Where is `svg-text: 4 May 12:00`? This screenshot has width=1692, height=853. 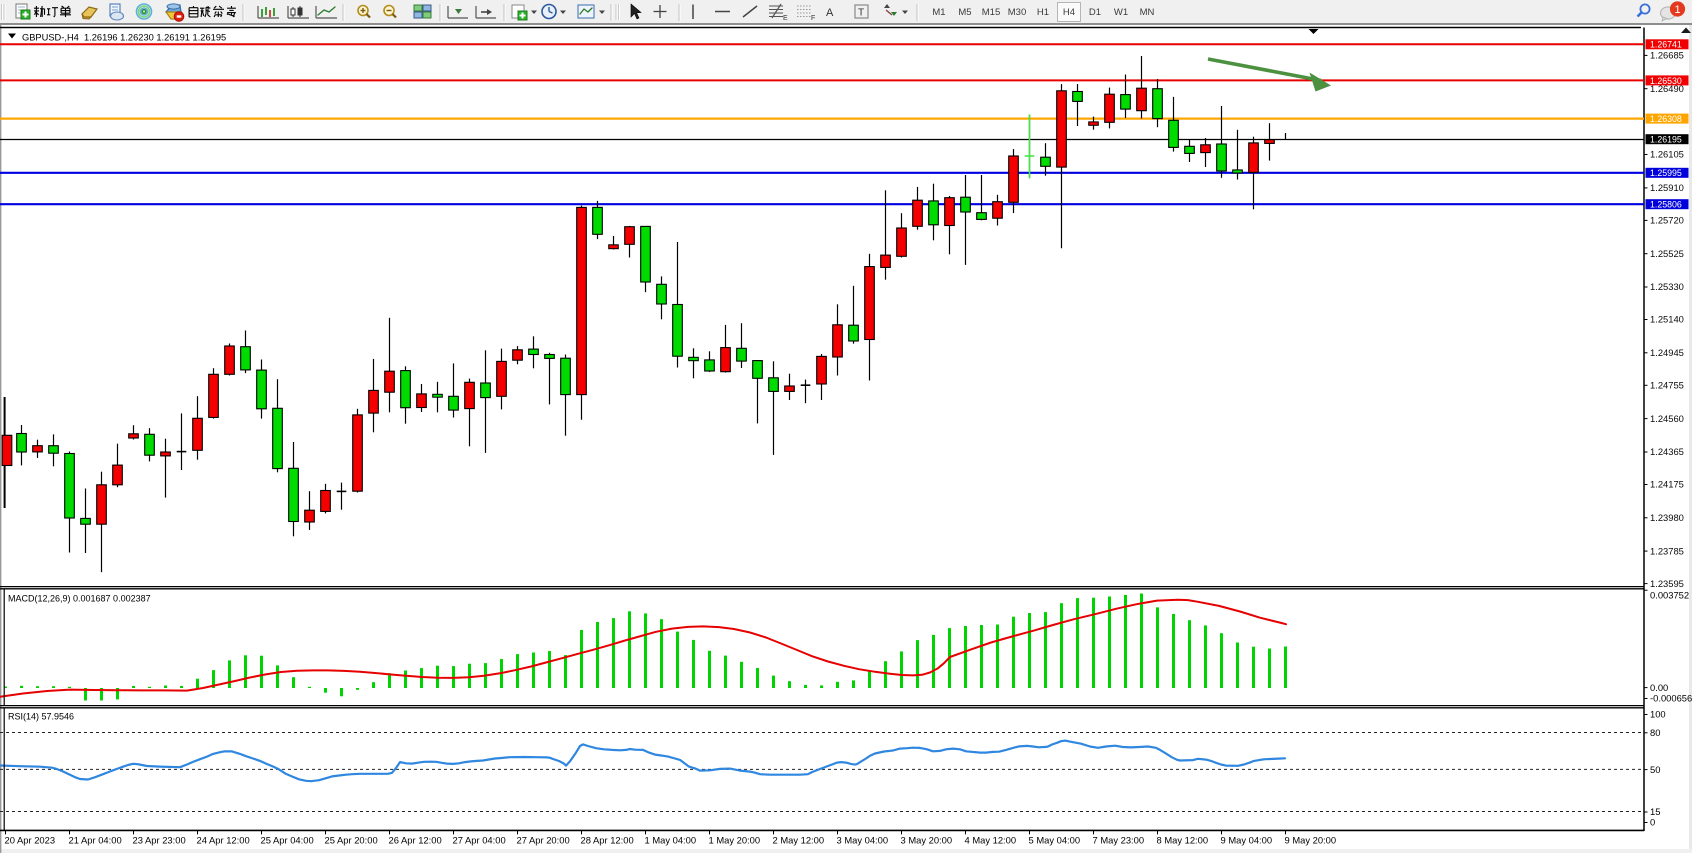
svg-text: 4 May 12:00 is located at coordinates (991, 840).